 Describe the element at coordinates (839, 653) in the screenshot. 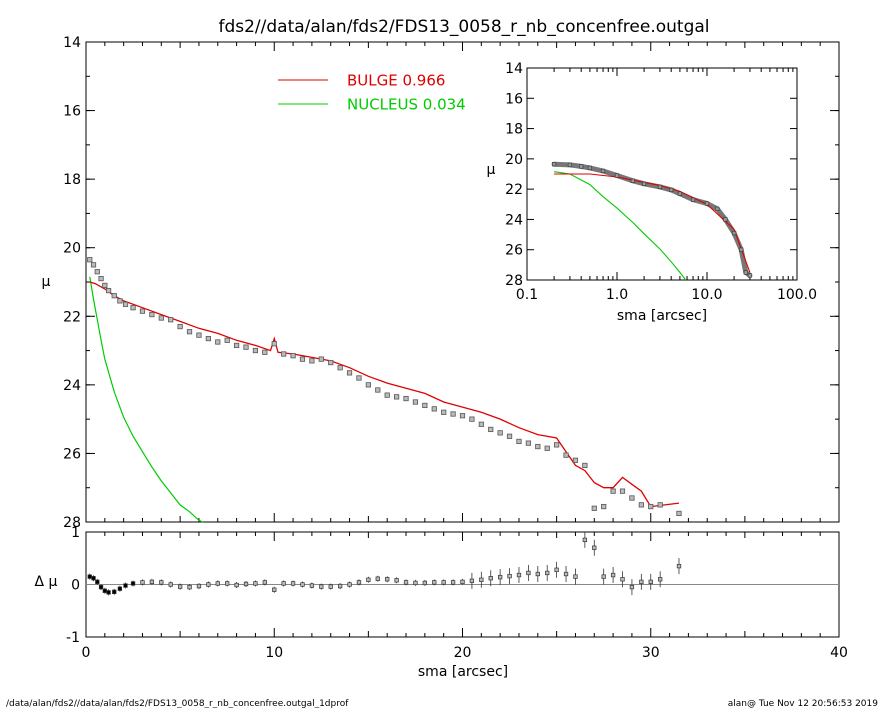

I see `residual-x-tick-label: 40` at that location.